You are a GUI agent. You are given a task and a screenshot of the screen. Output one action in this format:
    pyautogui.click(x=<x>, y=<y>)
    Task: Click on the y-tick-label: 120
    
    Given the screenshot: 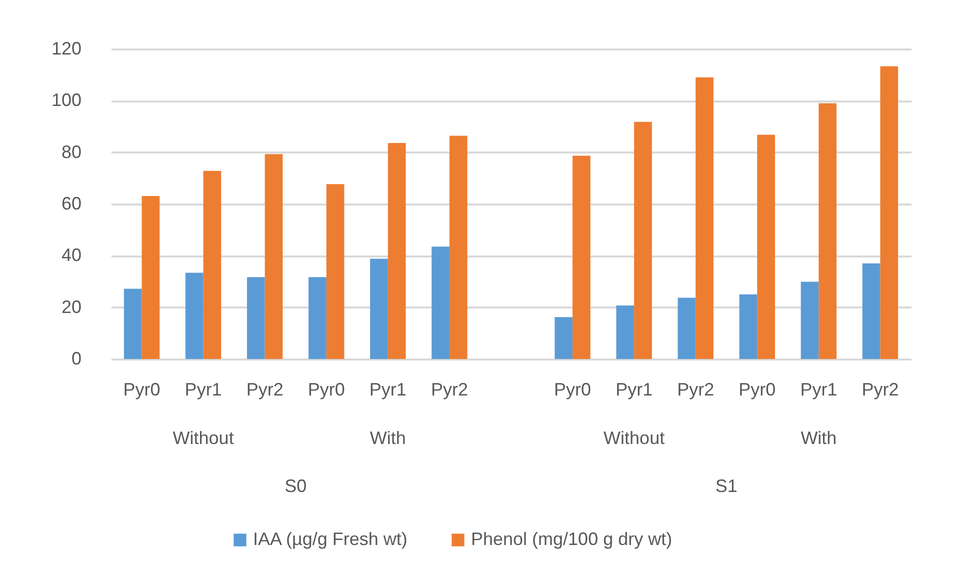 What is the action you would take?
    pyautogui.click(x=66, y=48)
    